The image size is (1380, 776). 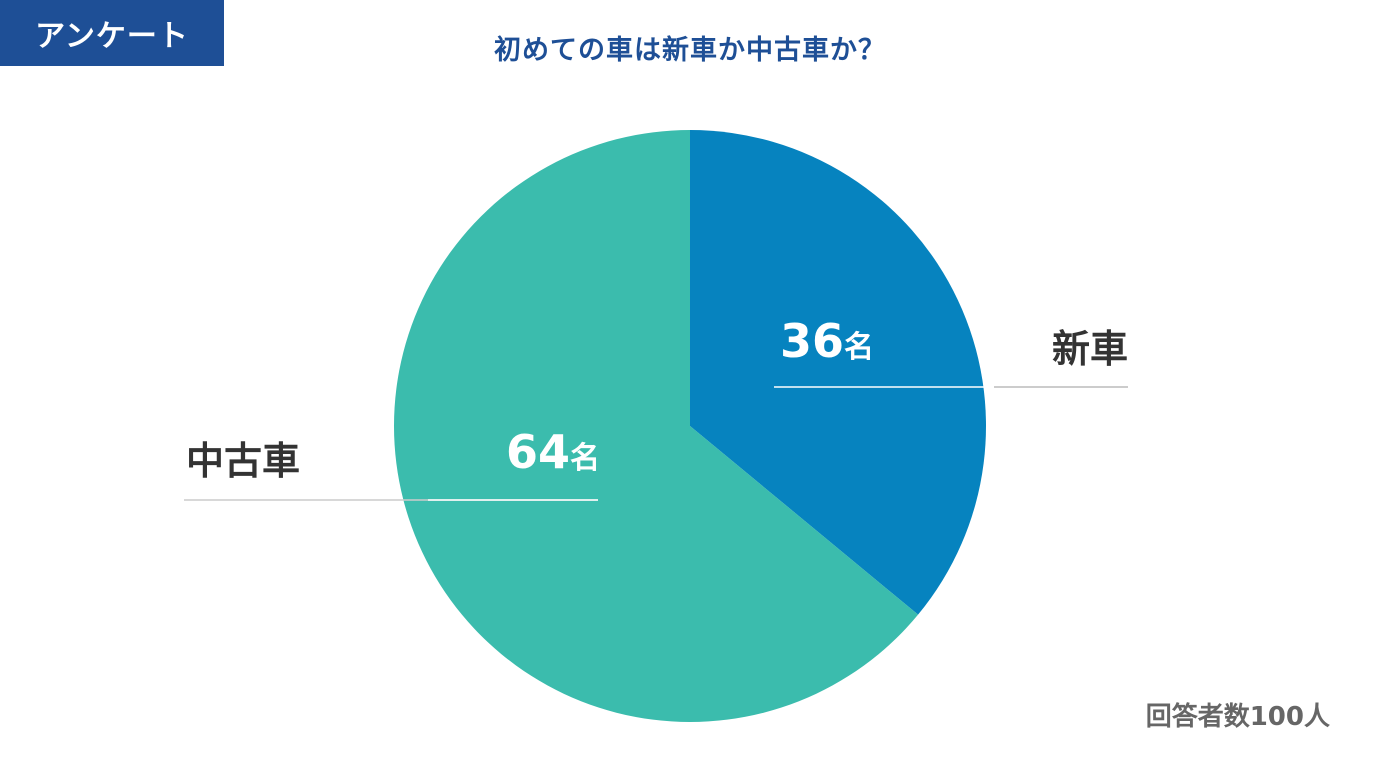 What do you see at coordinates (112, 33) in the screenshot?
I see `survey-tag: アンケート` at bounding box center [112, 33].